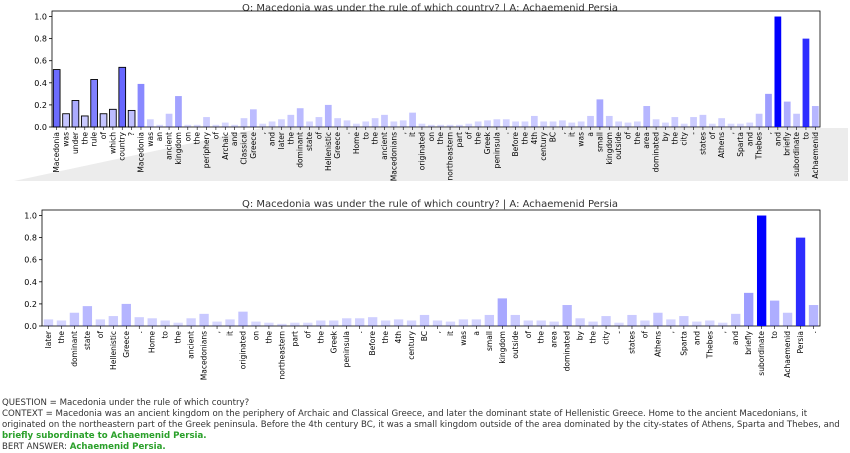  I want to click on x-tick-label: which, so click(112, 143).